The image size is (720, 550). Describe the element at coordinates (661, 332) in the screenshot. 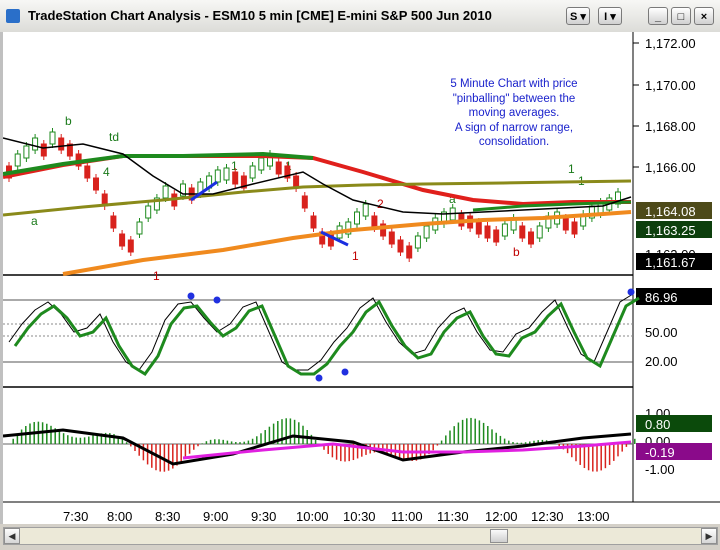

I see `osc-tick-label: 50.00` at that location.